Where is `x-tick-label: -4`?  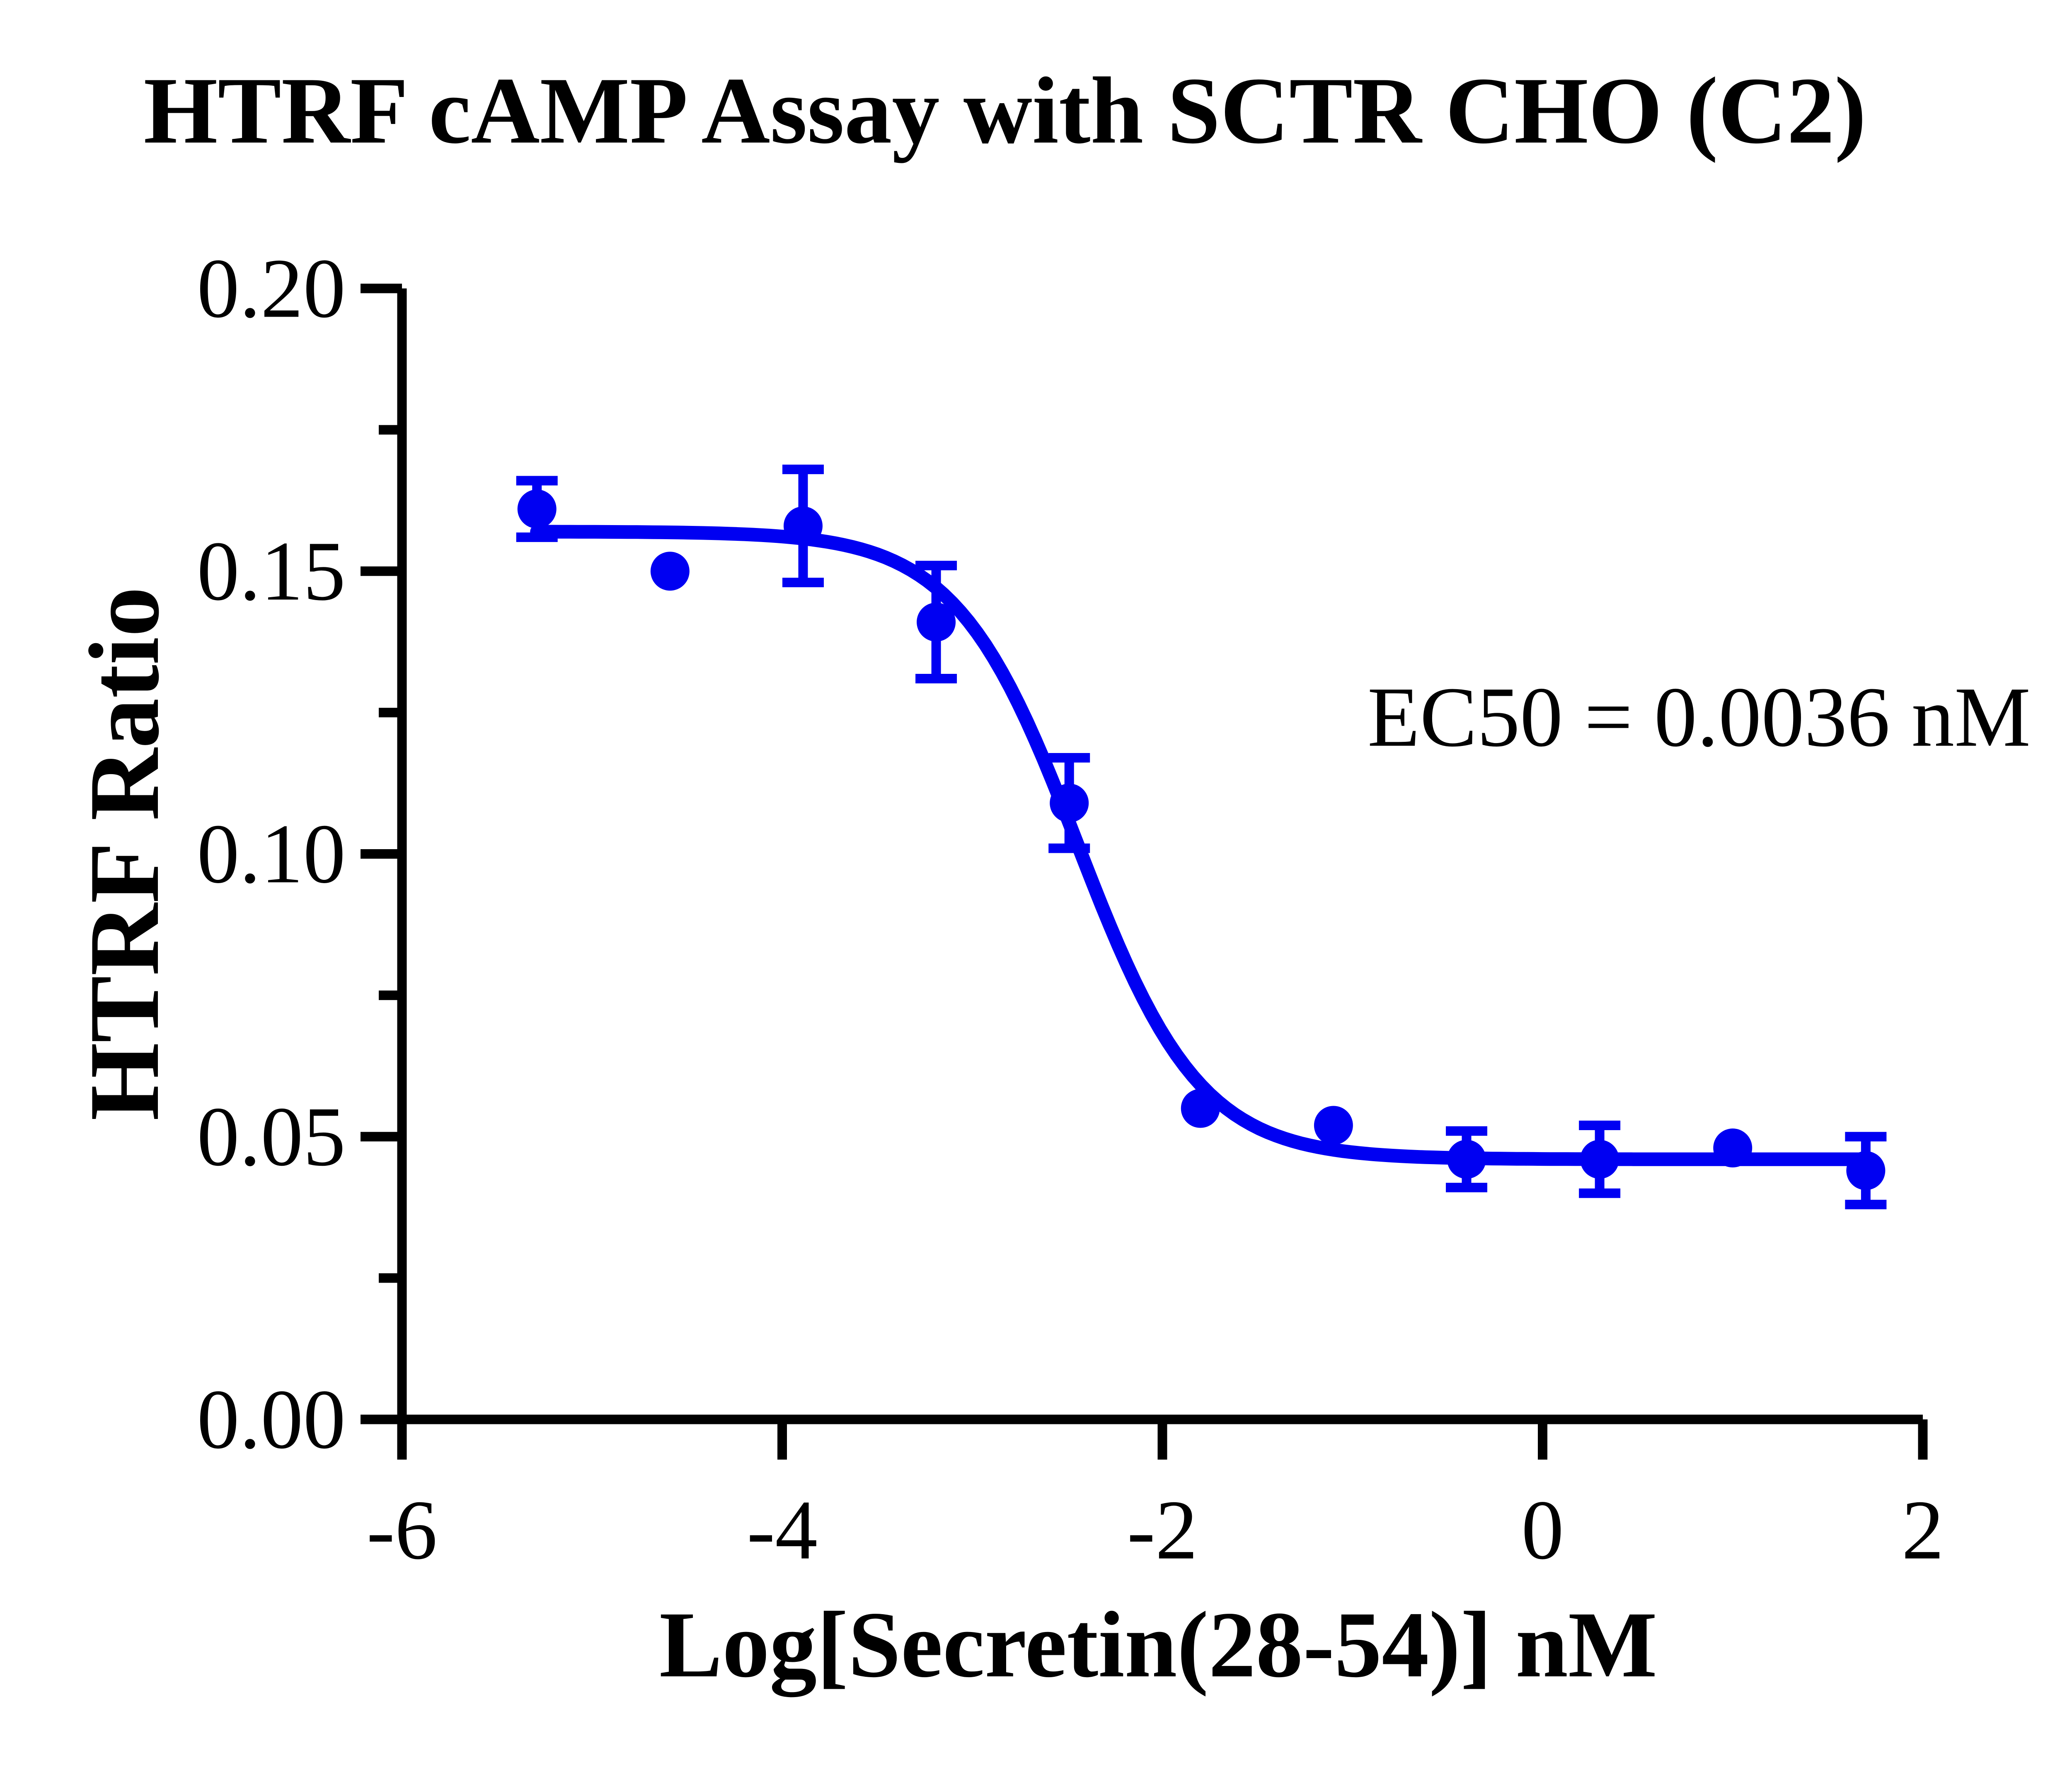
x-tick-label: -4 is located at coordinates (782, 1530).